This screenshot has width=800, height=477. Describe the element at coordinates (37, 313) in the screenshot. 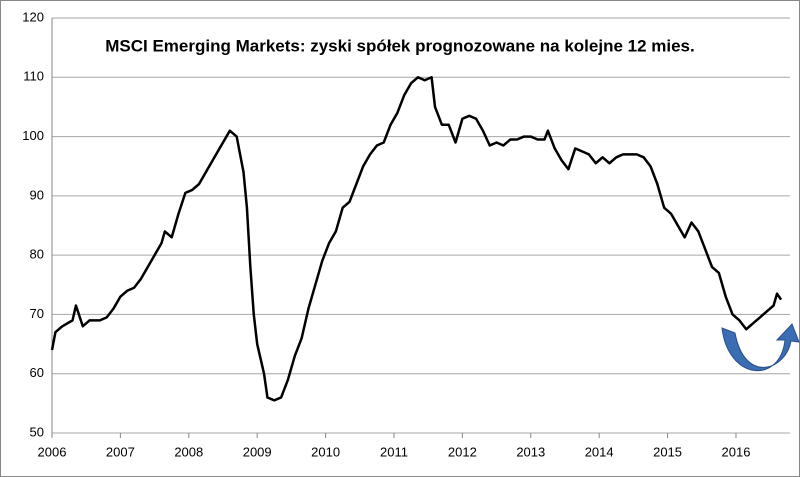

I see `y-tick-label: 70` at that location.